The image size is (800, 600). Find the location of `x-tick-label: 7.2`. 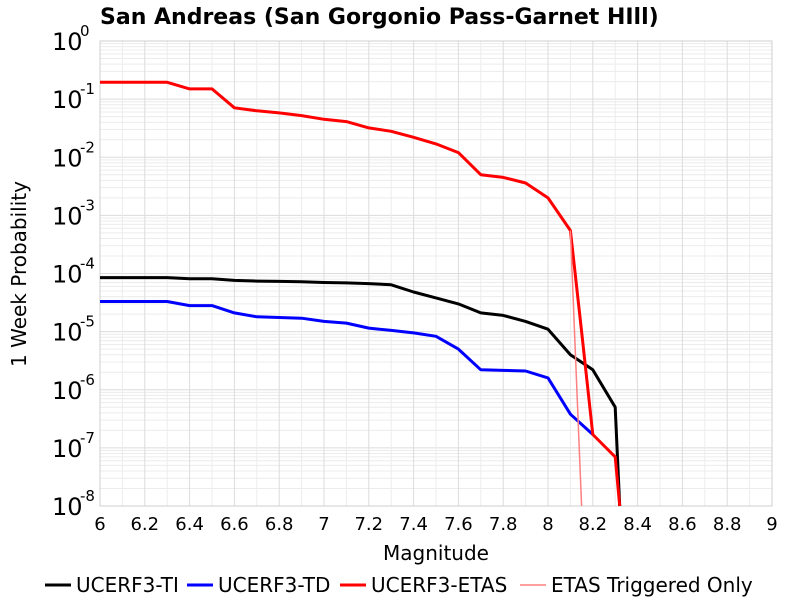

x-tick-label: 7.2 is located at coordinates (368, 524).